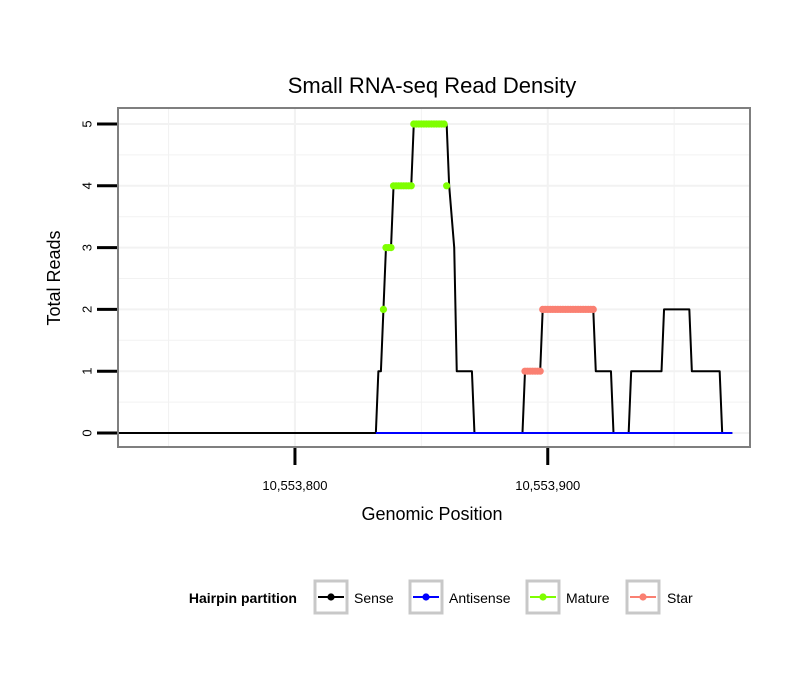  Describe the element at coordinates (54, 277) in the screenshot. I see `y-axis-title: Total Reads` at that location.